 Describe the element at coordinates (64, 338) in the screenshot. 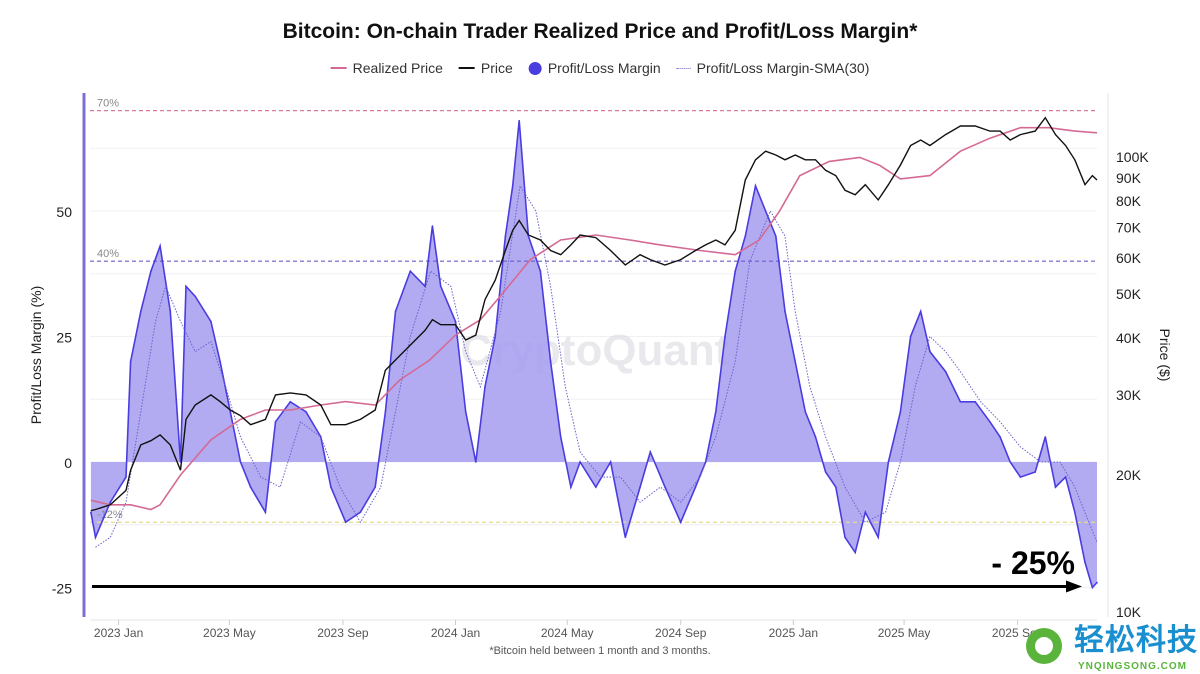

I see `left-tick-label: 25` at that location.